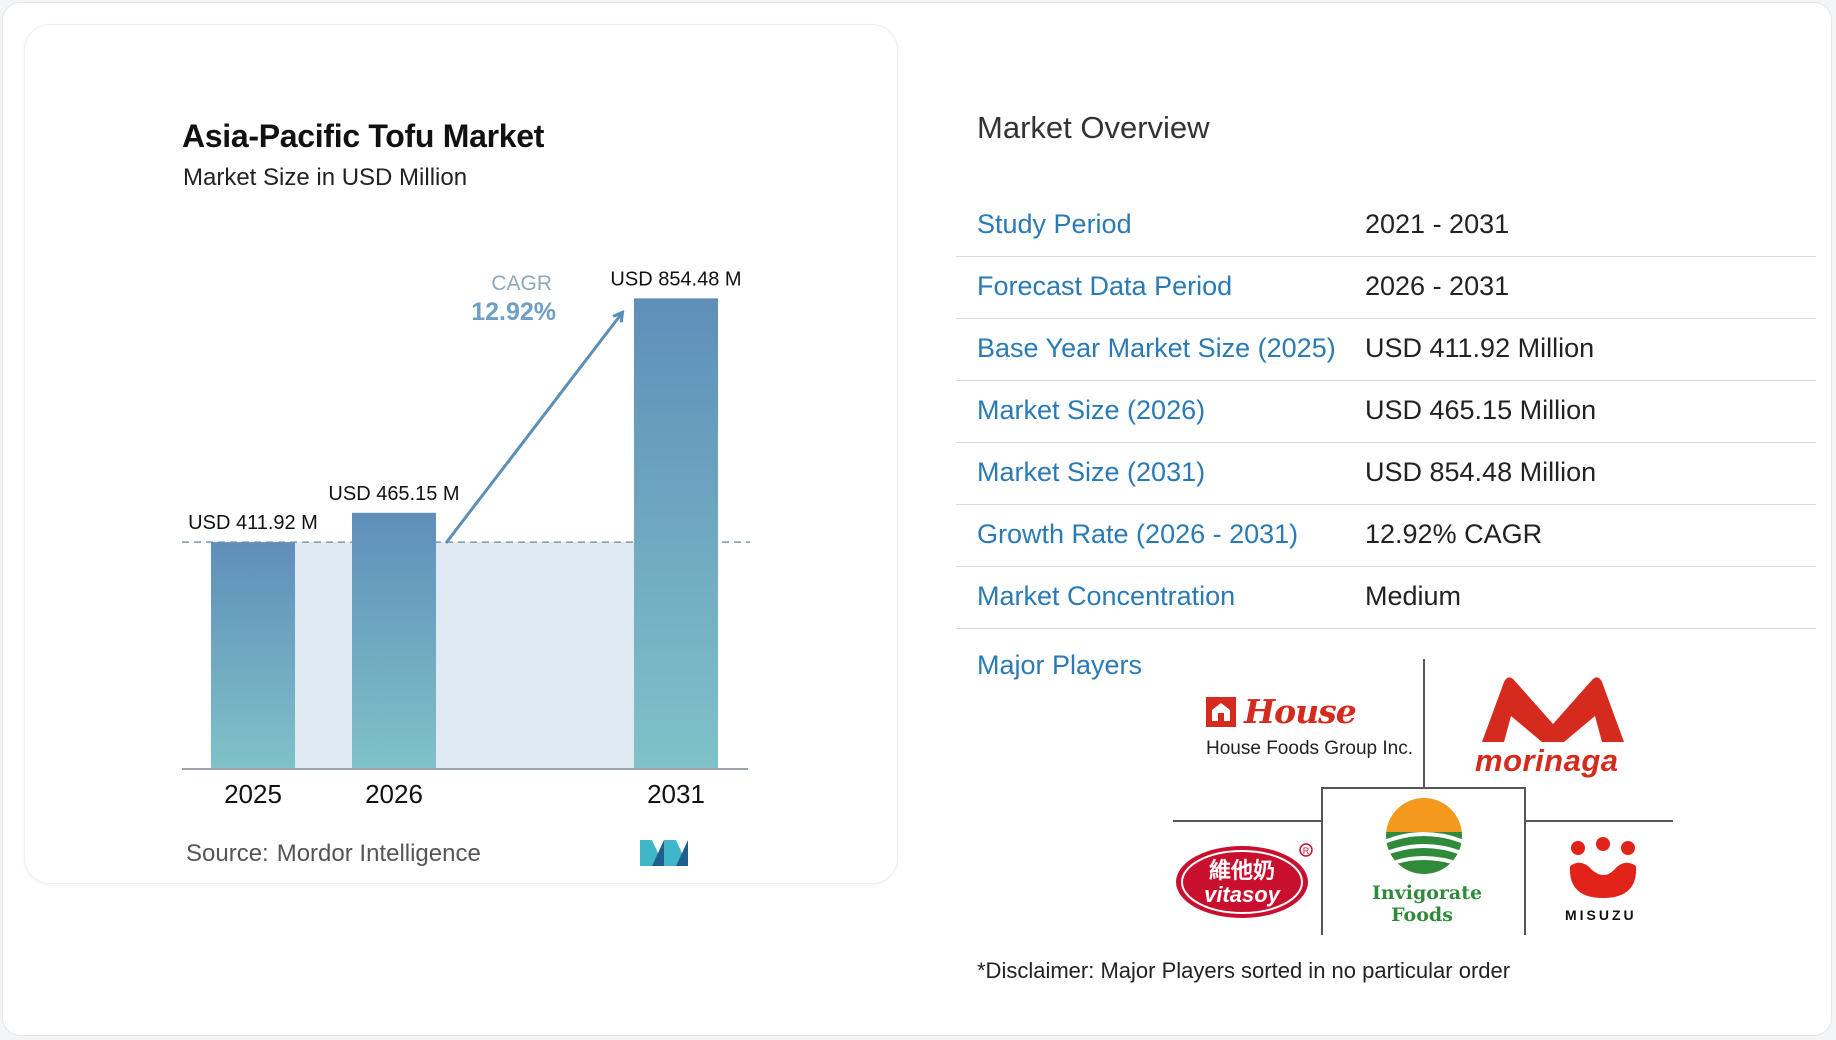  What do you see at coordinates (1091, 410) in the screenshot?
I see `row-label: Market Size (2026)` at bounding box center [1091, 410].